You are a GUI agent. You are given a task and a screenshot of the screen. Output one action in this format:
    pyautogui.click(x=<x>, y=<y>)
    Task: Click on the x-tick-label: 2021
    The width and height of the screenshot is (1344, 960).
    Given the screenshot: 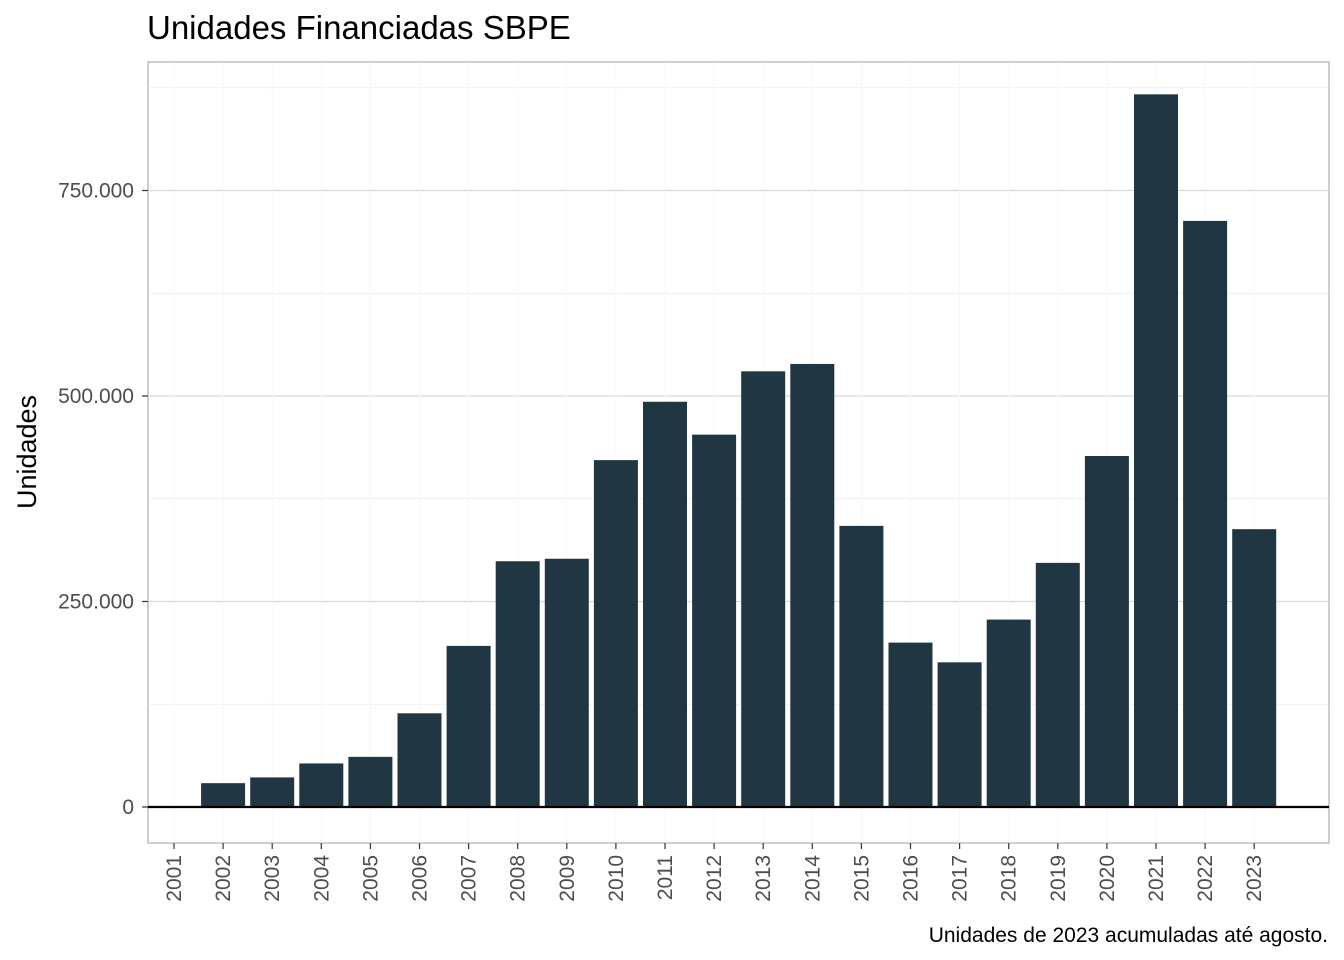 What is the action you would take?
    pyautogui.click(x=1156, y=878)
    